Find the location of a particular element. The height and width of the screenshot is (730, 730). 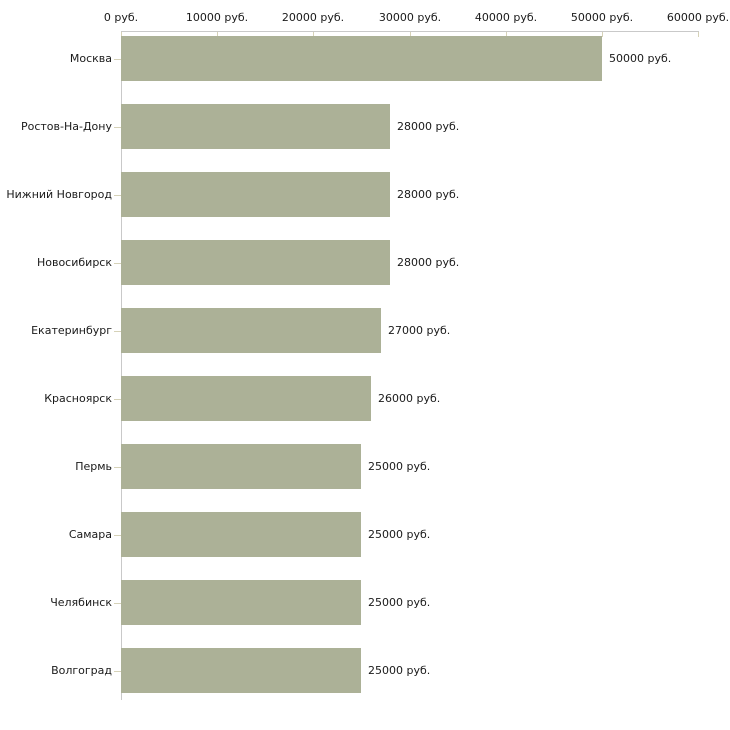

value-label: 26000 руб. is located at coordinates (409, 398).